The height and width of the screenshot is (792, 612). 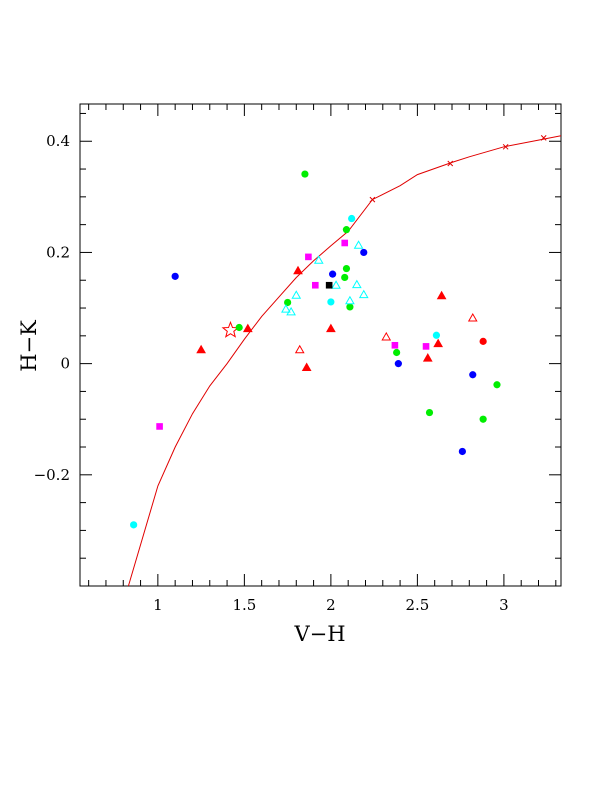 What do you see at coordinates (58, 141) in the screenshot?
I see `y-tick-label: 0.4` at bounding box center [58, 141].